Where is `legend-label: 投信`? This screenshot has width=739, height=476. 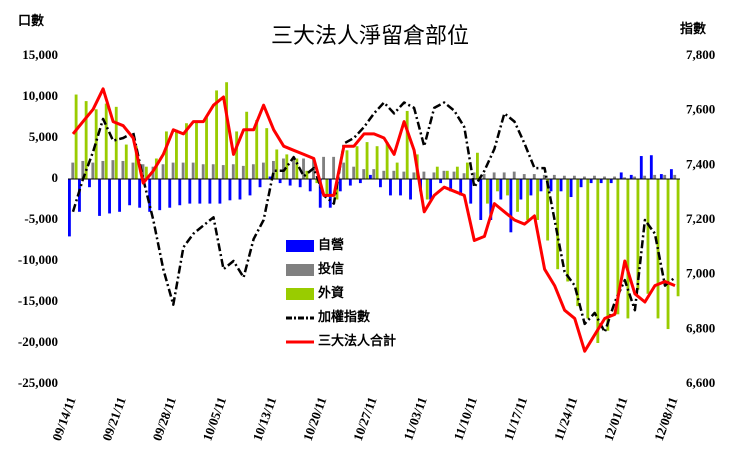 legend-label: 投信 is located at coordinates (331, 268).